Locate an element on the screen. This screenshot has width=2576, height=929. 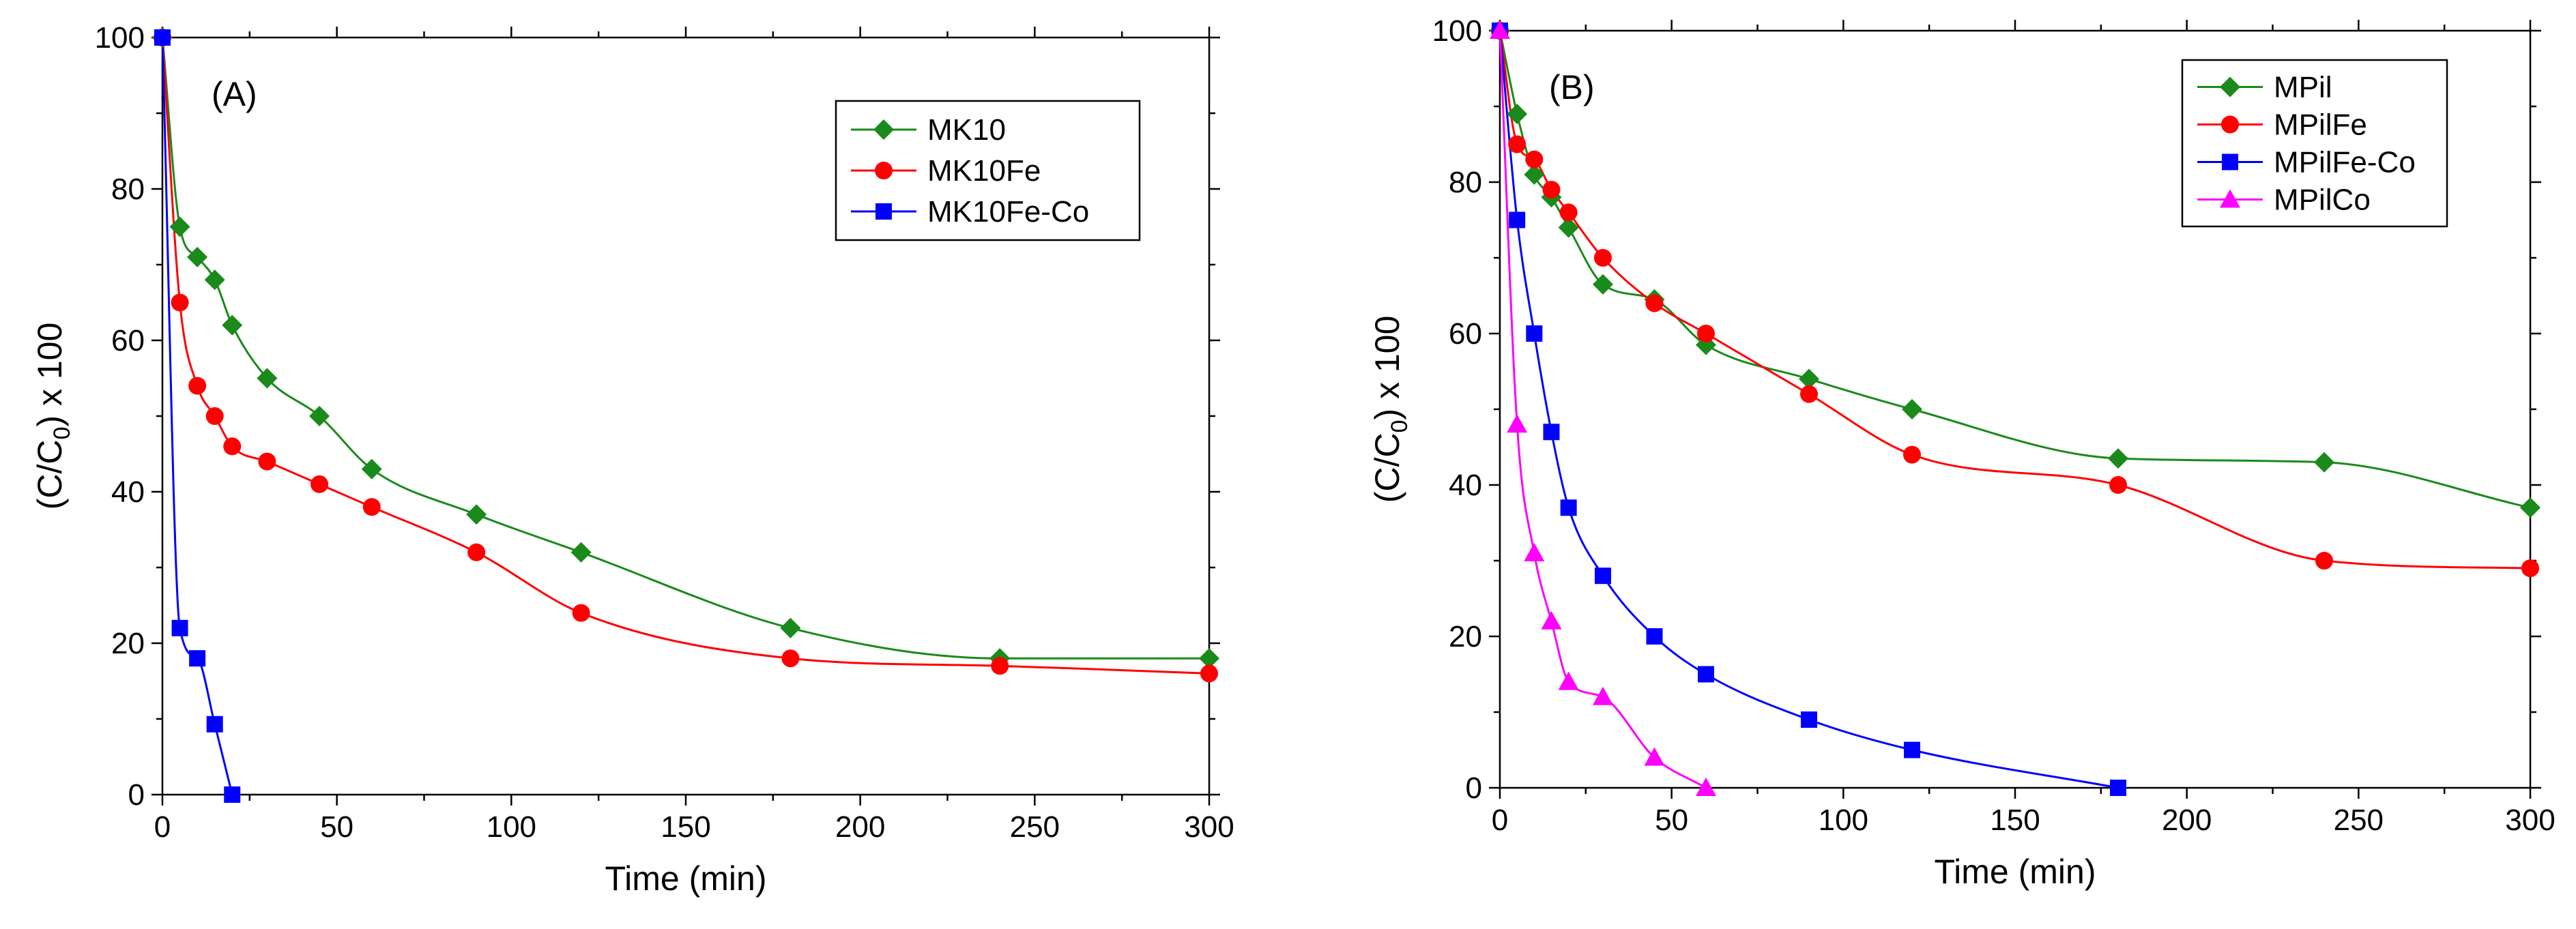
legend-label: MPilFe-Co is located at coordinates (2345, 162).